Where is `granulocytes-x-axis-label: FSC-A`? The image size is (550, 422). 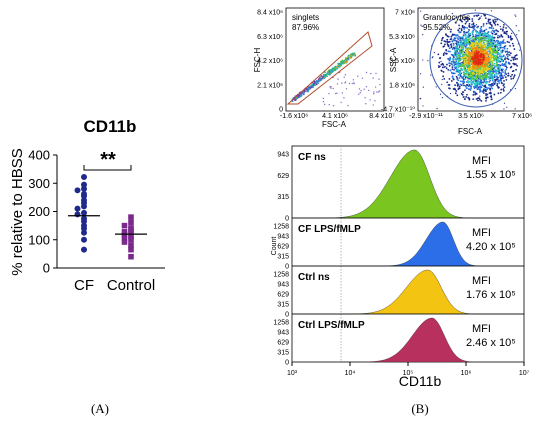 granulocytes-x-axis-label: FSC-A is located at coordinates (470, 131).